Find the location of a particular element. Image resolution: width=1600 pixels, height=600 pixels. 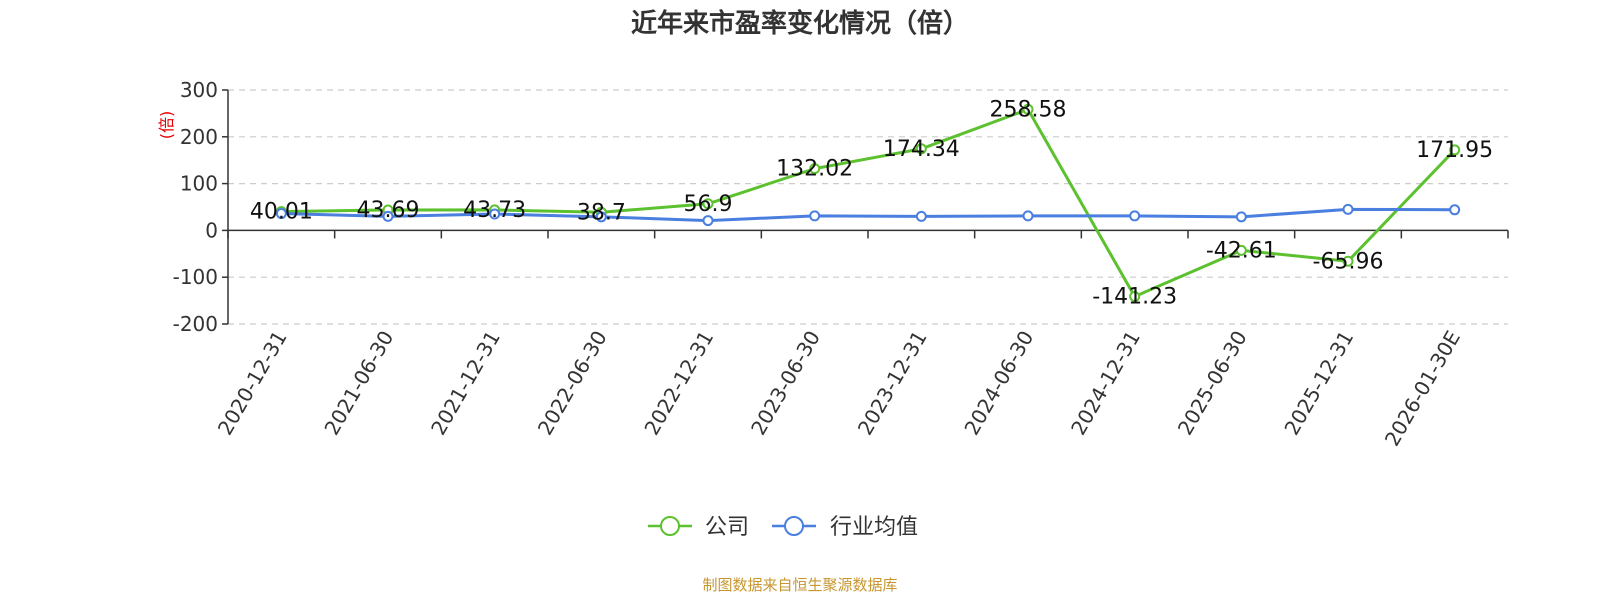

data-label: 40.01 is located at coordinates (281, 212).